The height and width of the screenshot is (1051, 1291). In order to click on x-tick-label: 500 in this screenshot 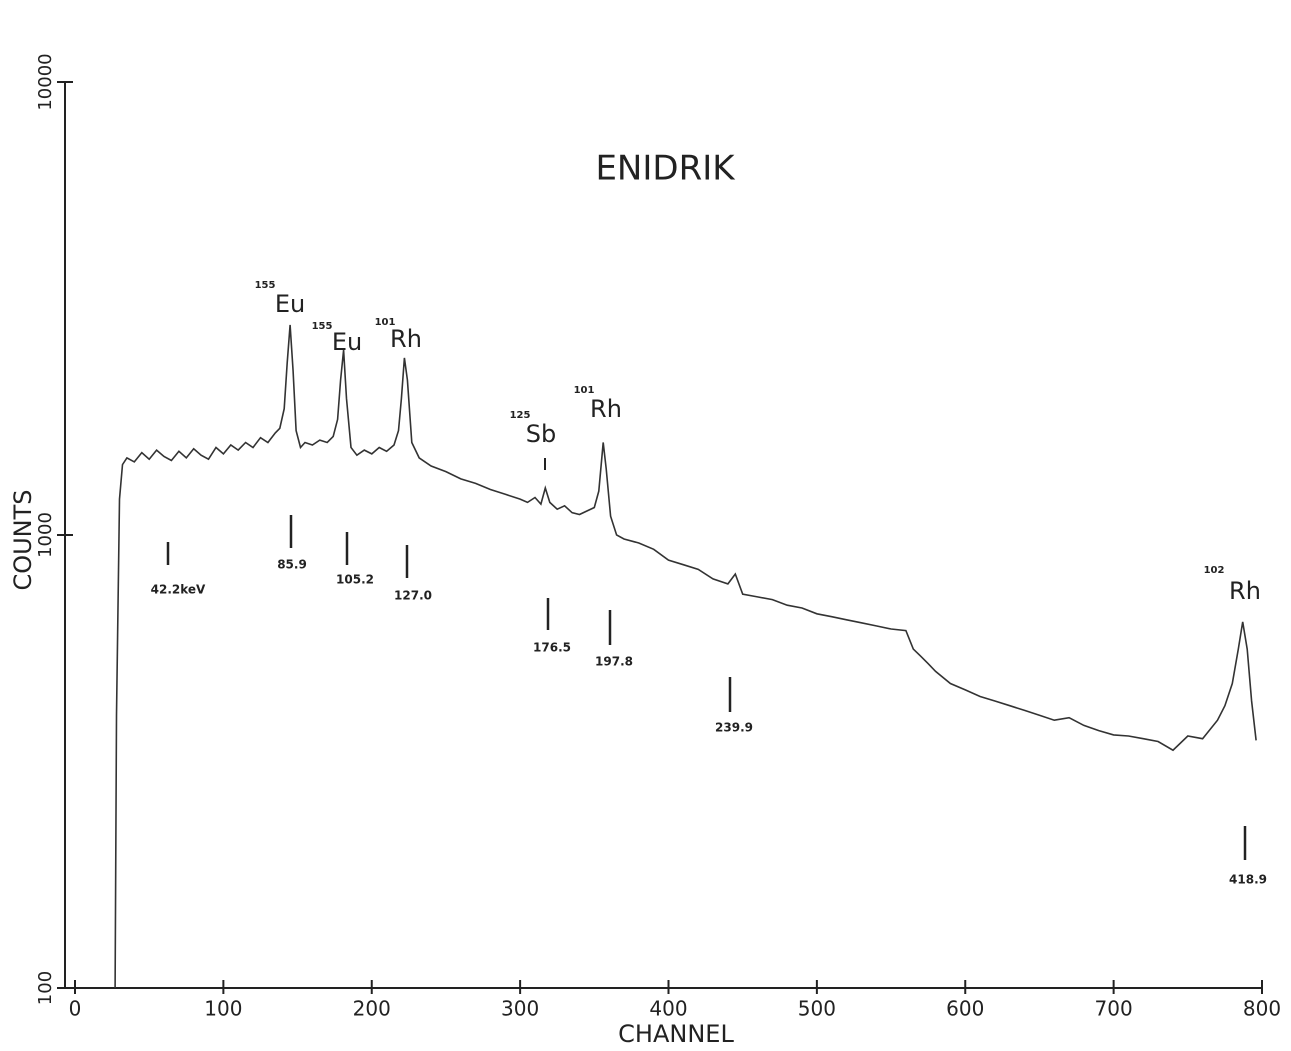, I will do `click(817, 1009)`.